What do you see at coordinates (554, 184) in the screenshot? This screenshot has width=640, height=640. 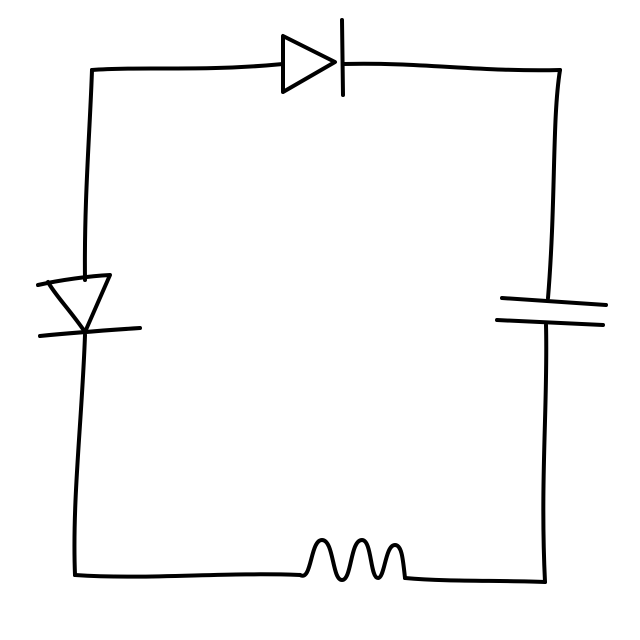 I see `wire-right-upper` at bounding box center [554, 184].